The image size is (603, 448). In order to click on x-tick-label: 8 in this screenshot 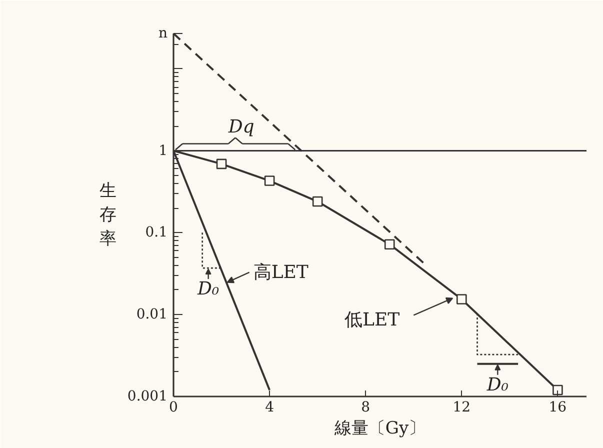, I will do `click(365, 408)`.